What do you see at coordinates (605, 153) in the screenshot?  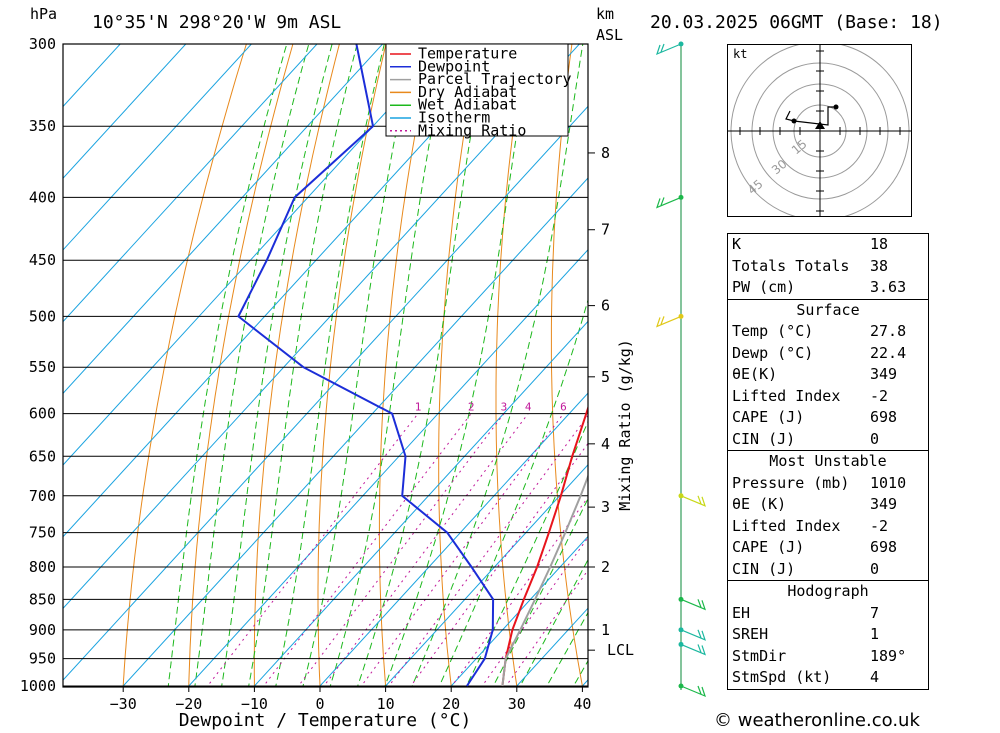 I see `height-tick-label: 8` at bounding box center [605, 153].